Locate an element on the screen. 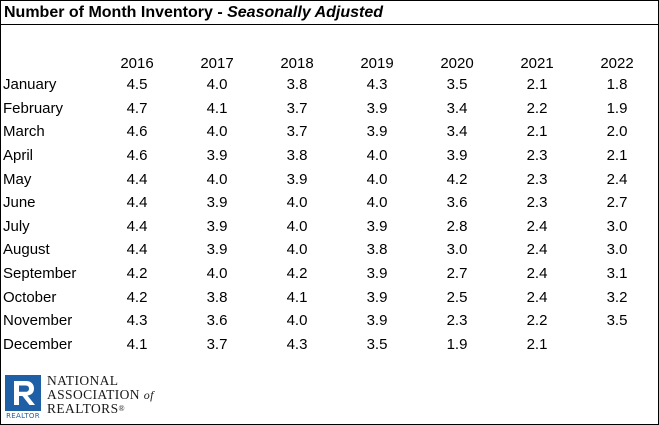 The height and width of the screenshot is (425, 659). title-bold: Number of Month Inventory - is located at coordinates (116, 12).